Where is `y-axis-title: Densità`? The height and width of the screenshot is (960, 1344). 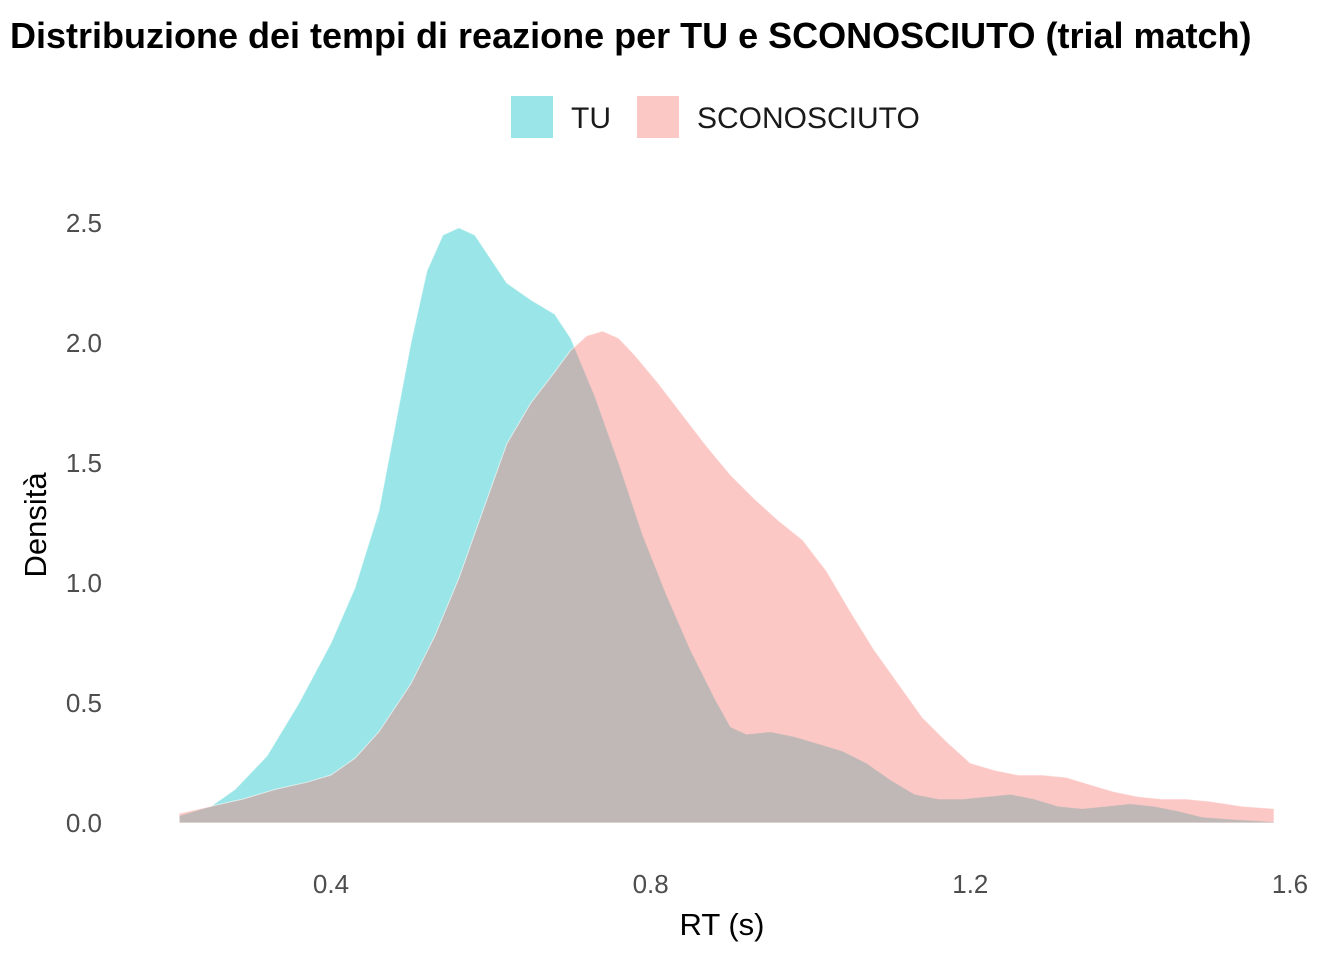
y-axis-title: Densità is located at coordinates (35, 525).